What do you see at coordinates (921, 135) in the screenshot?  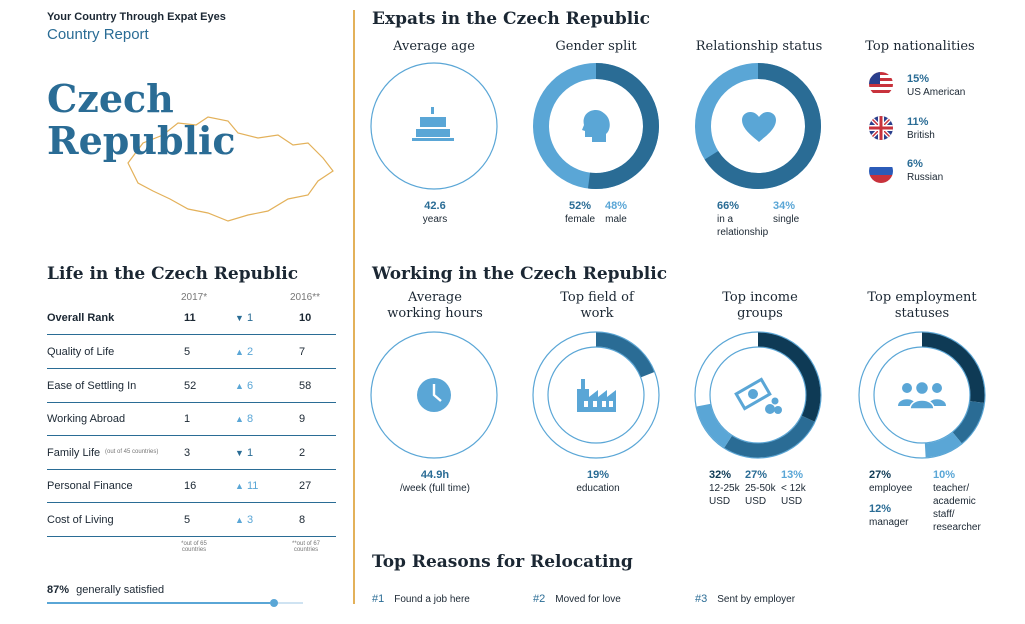 I see `nationality-2-label: British` at bounding box center [921, 135].